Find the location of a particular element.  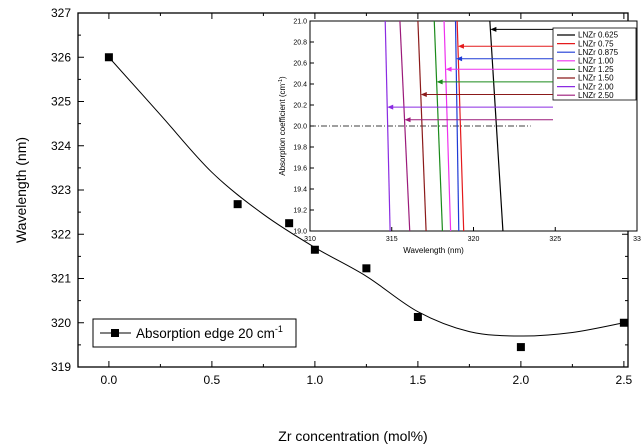

inset-y-tick-label: 19.4 is located at coordinates (300, 190).